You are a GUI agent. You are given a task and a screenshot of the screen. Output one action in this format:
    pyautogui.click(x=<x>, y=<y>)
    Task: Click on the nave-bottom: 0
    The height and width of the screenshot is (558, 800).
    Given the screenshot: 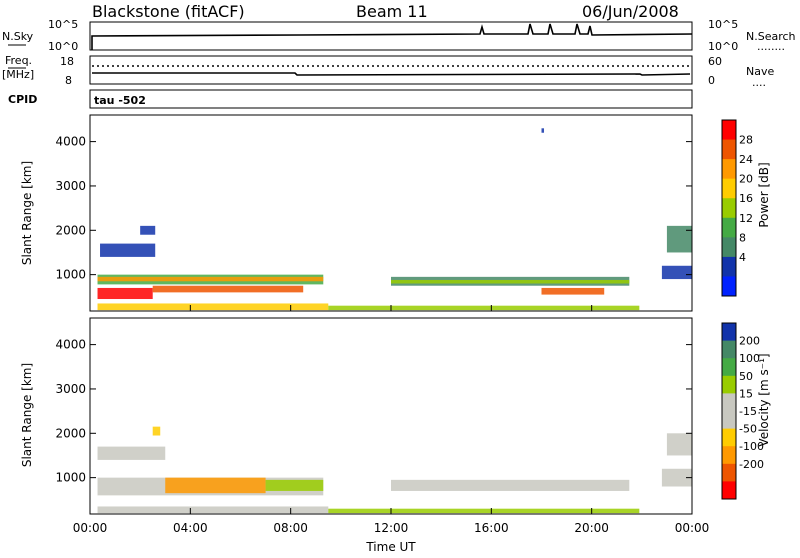 What is the action you would take?
    pyautogui.click(x=711, y=80)
    